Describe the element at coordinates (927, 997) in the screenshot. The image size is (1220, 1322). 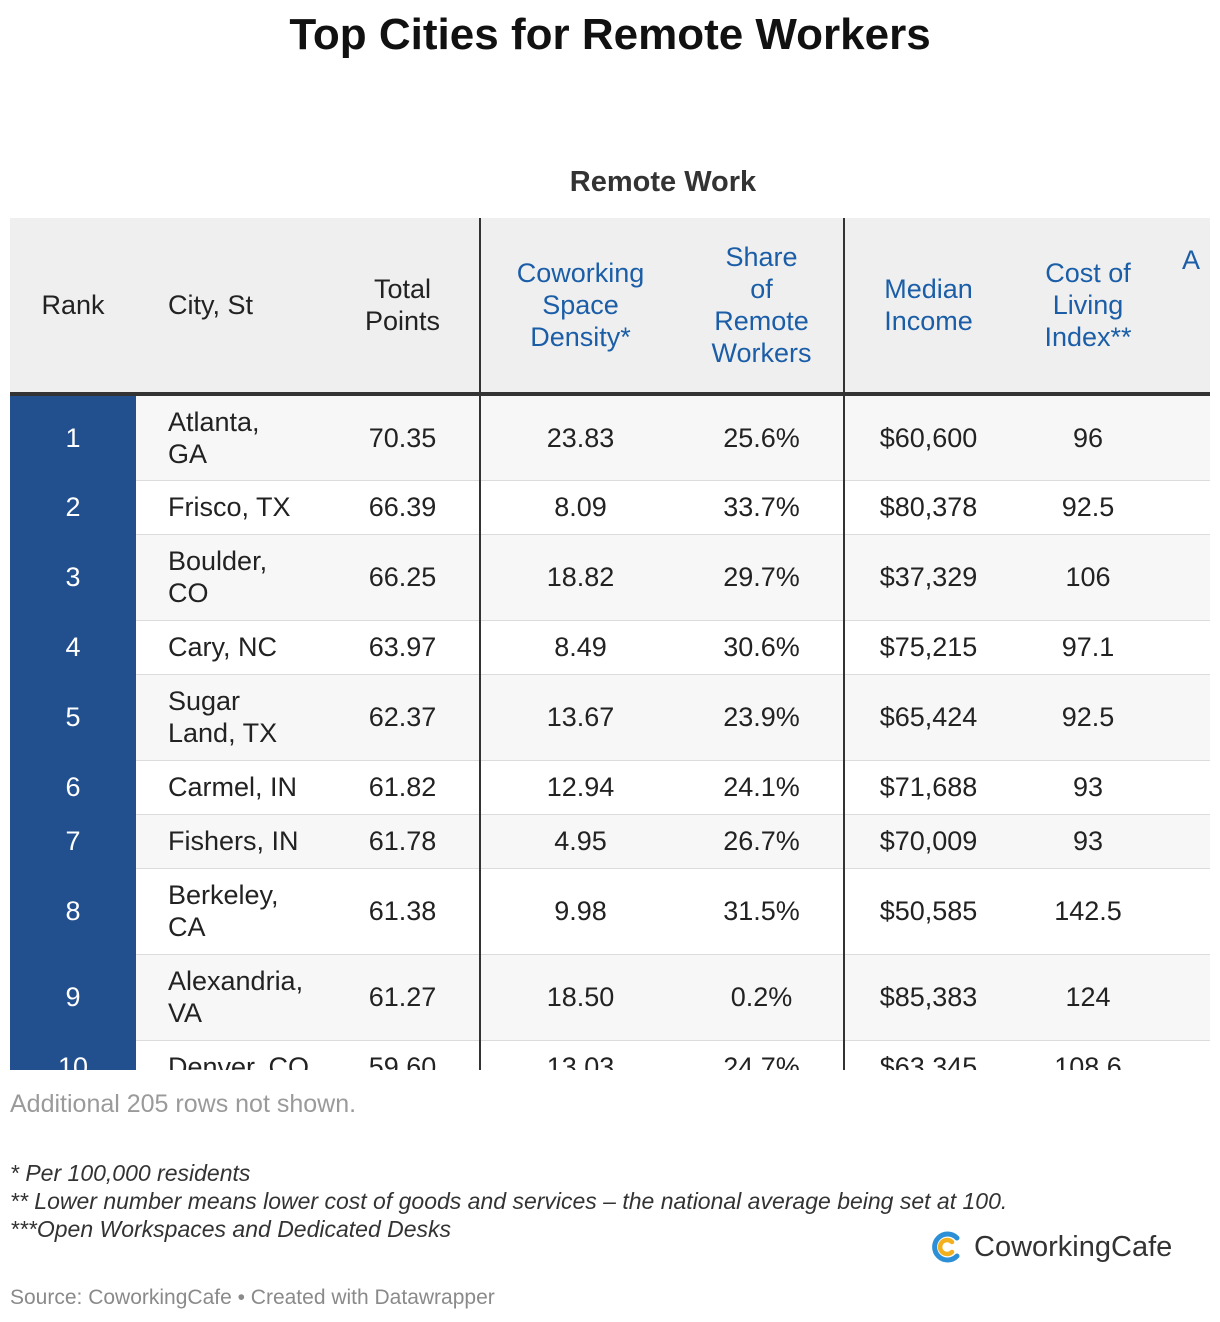
I see `median-income-cell: $85,383` at that location.